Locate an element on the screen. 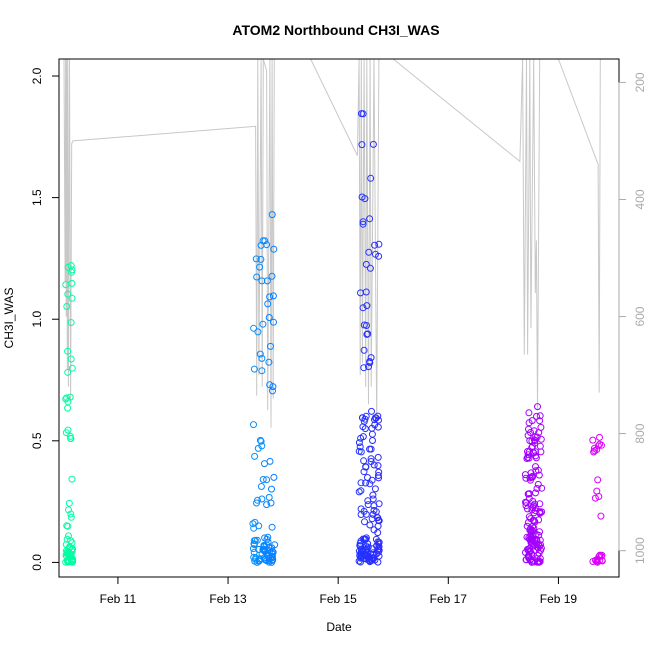  right-tick-label: 600 is located at coordinates (640, 316).